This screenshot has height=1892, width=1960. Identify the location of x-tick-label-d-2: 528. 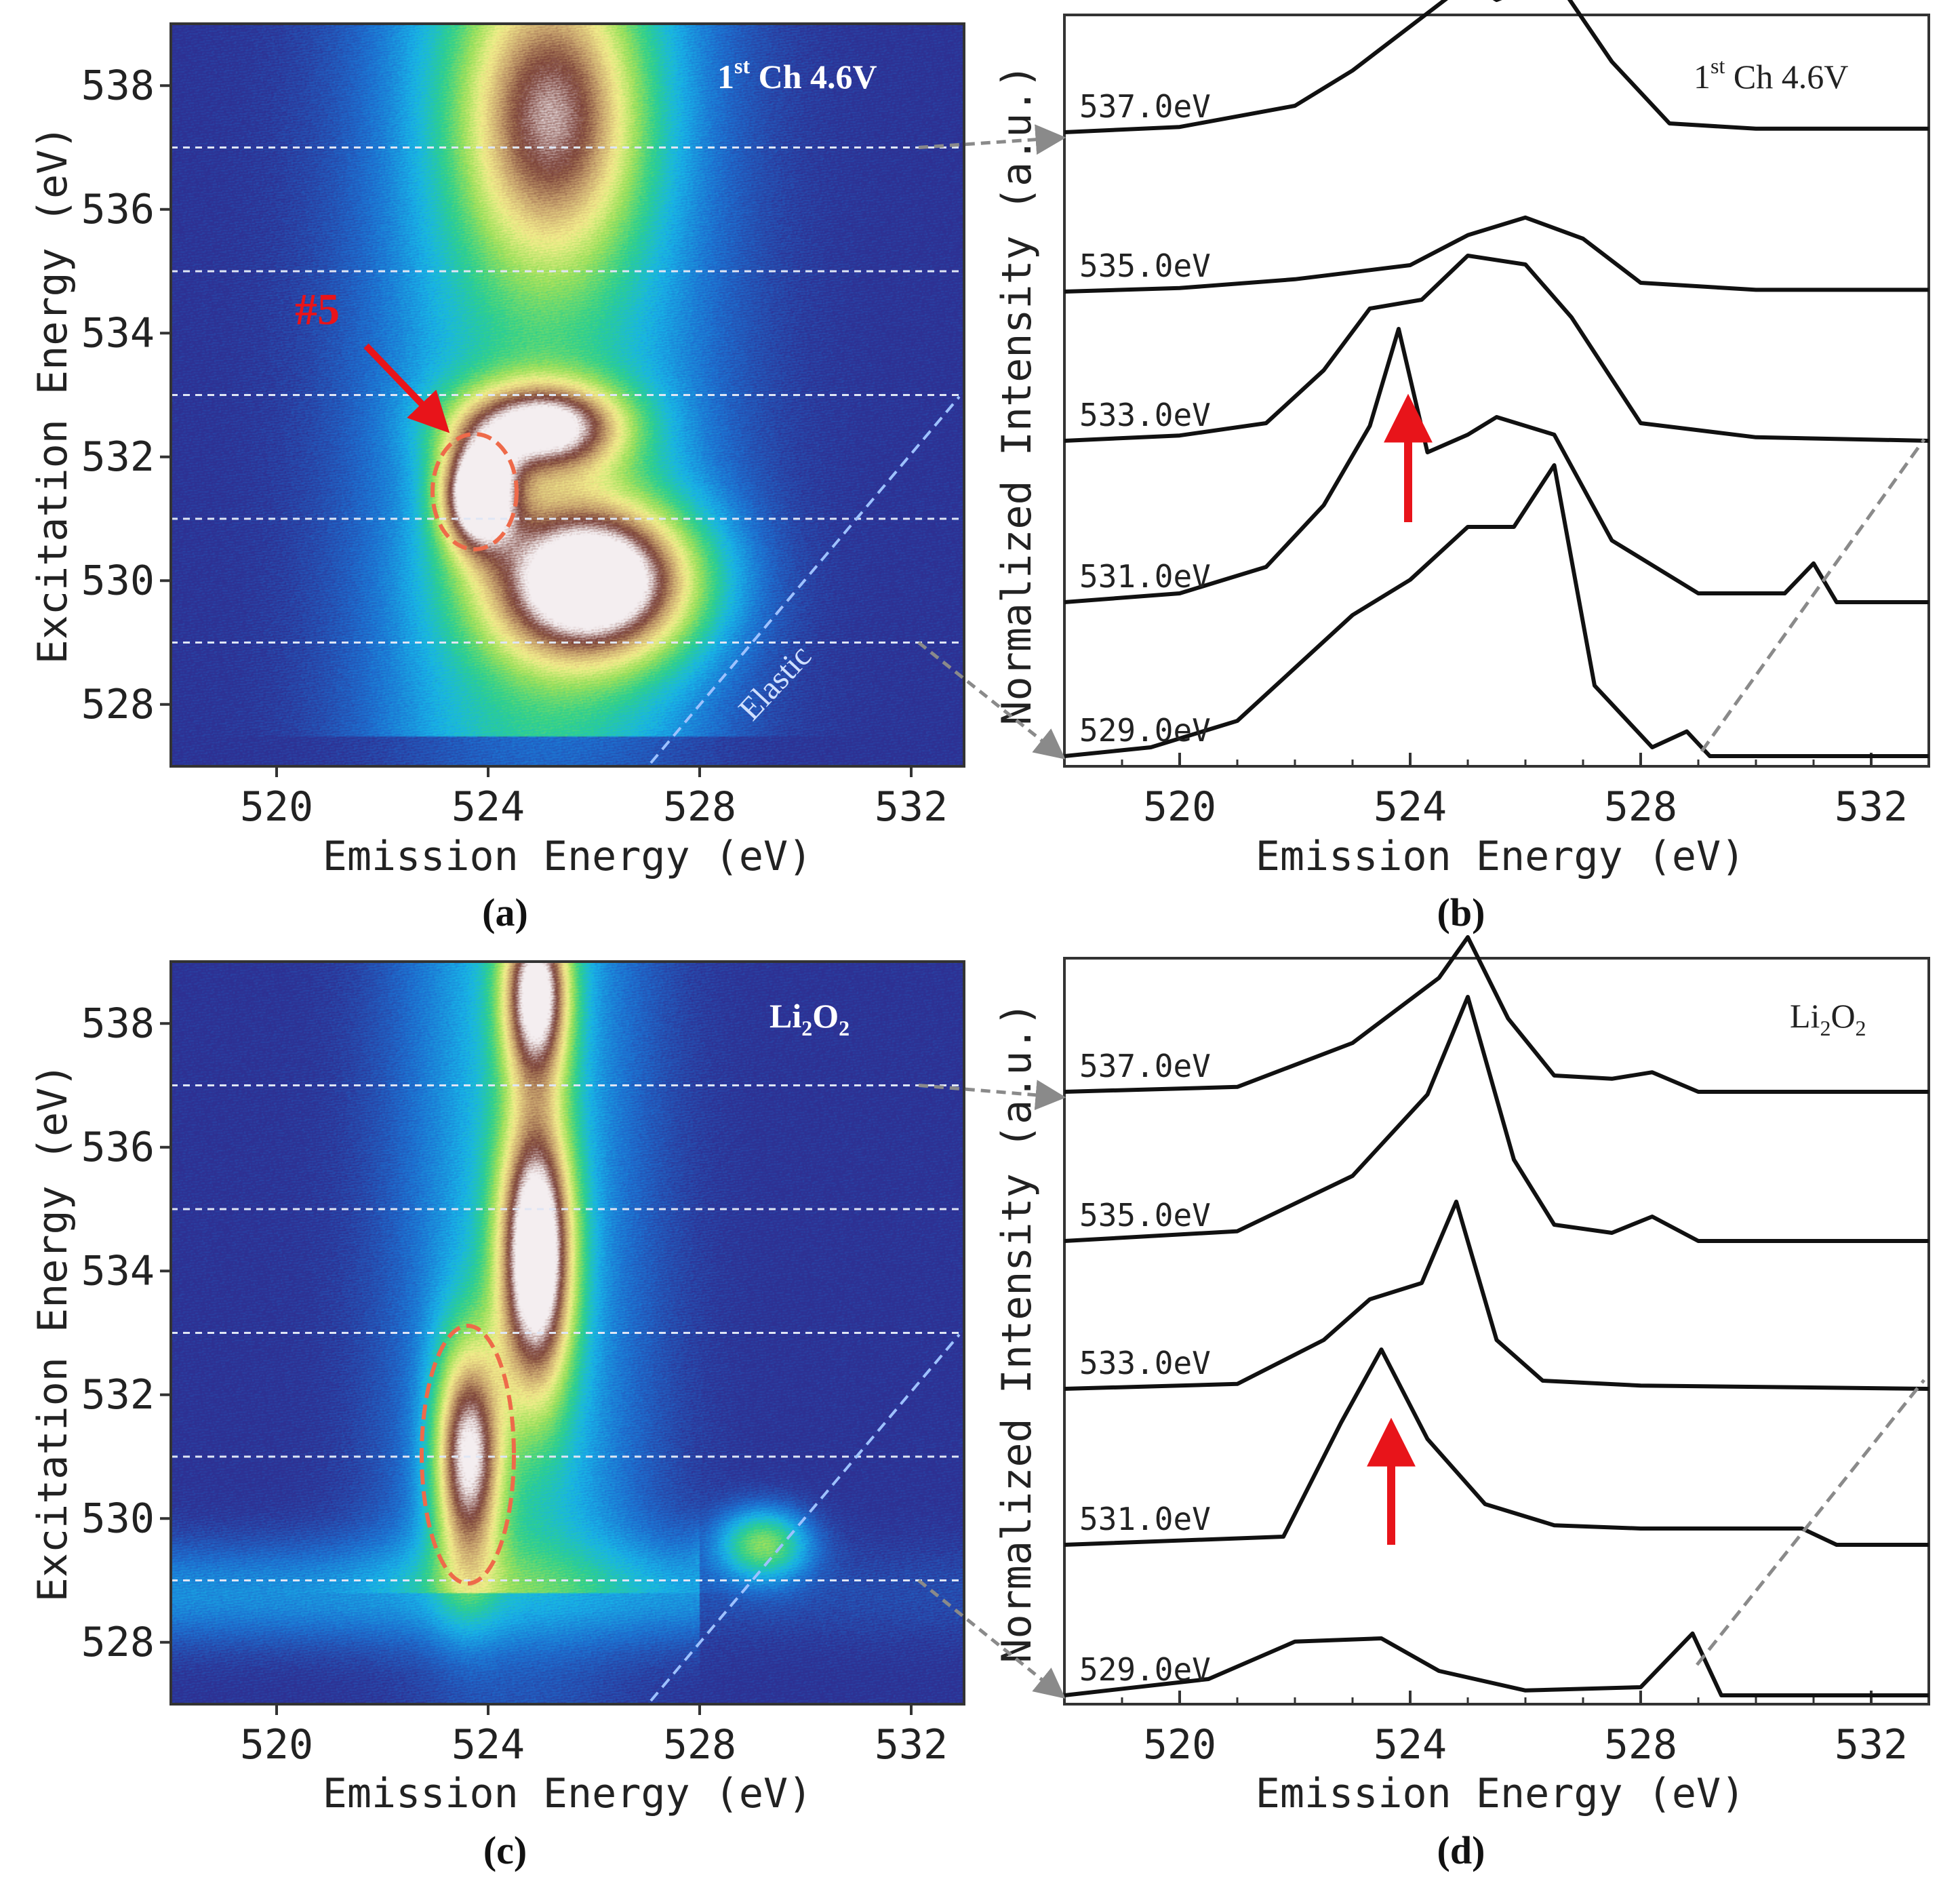
(1640, 1745).